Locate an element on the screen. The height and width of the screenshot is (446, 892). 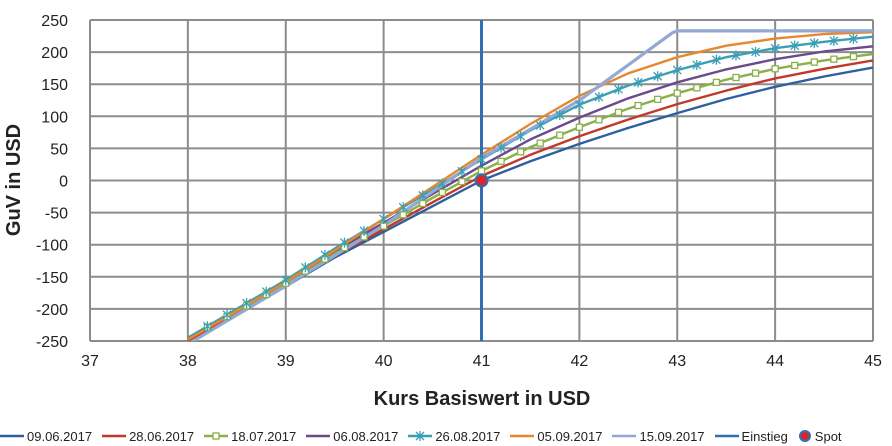
legend-label: Einstieg is located at coordinates (764, 436).